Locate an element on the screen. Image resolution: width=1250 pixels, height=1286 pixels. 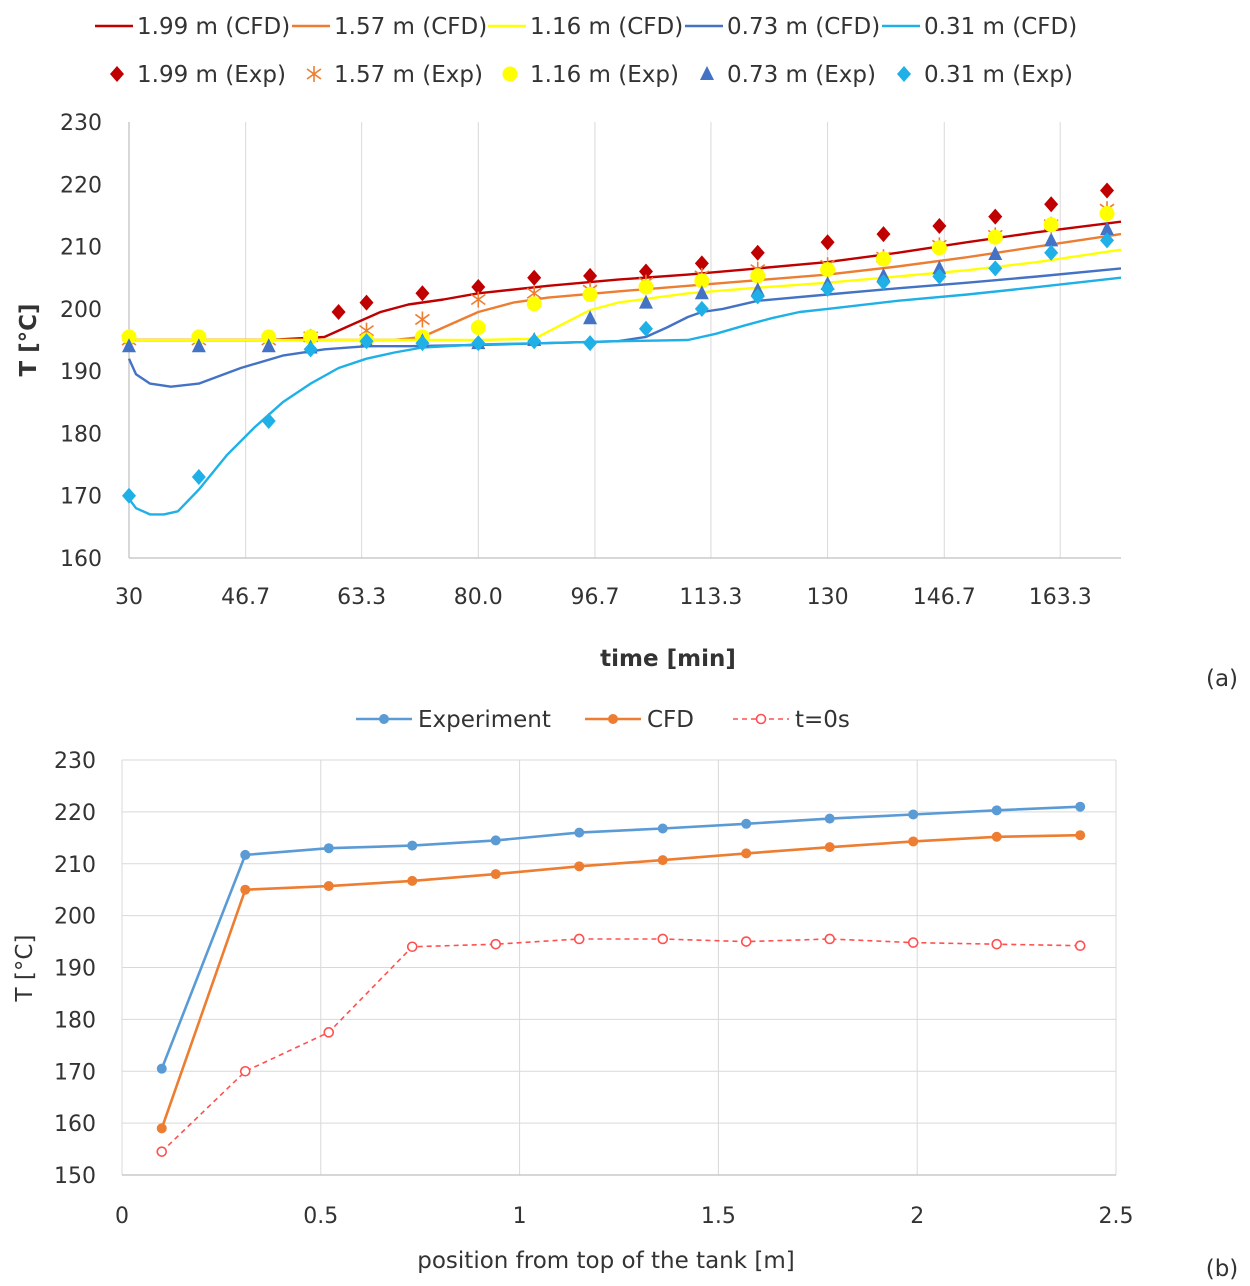
y-tick-label: 230 is located at coordinates (81, 123).